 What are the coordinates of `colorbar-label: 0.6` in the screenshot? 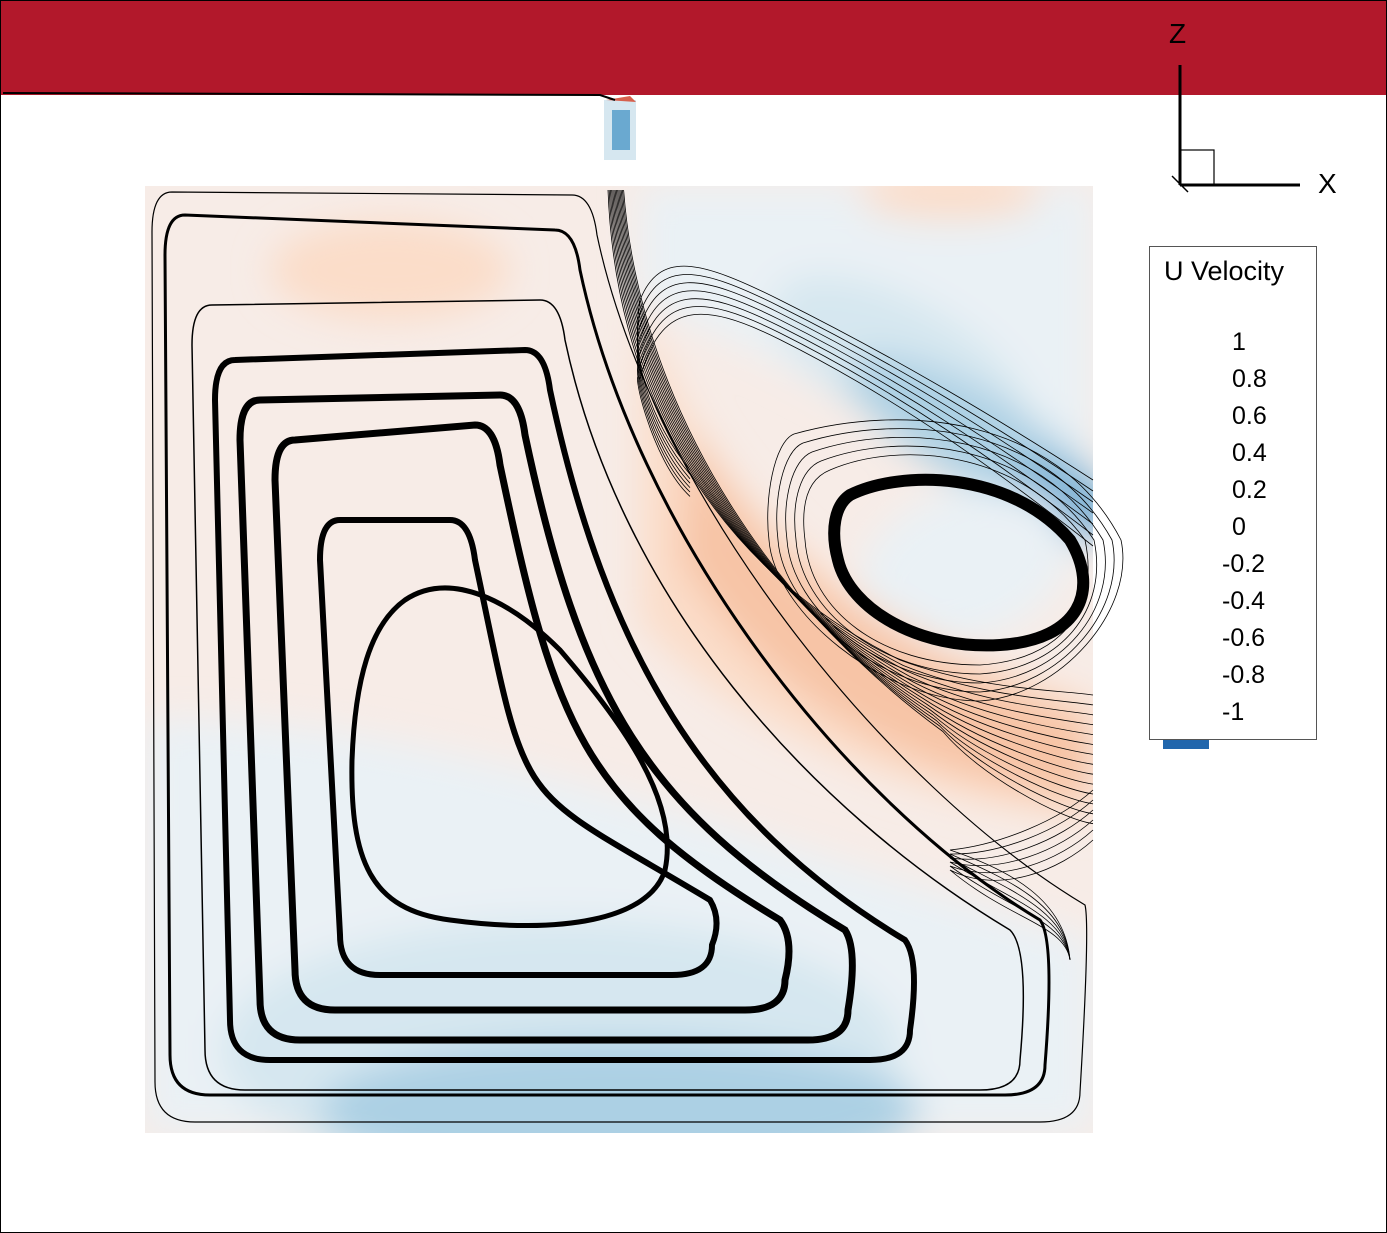 It's located at (1249, 416).